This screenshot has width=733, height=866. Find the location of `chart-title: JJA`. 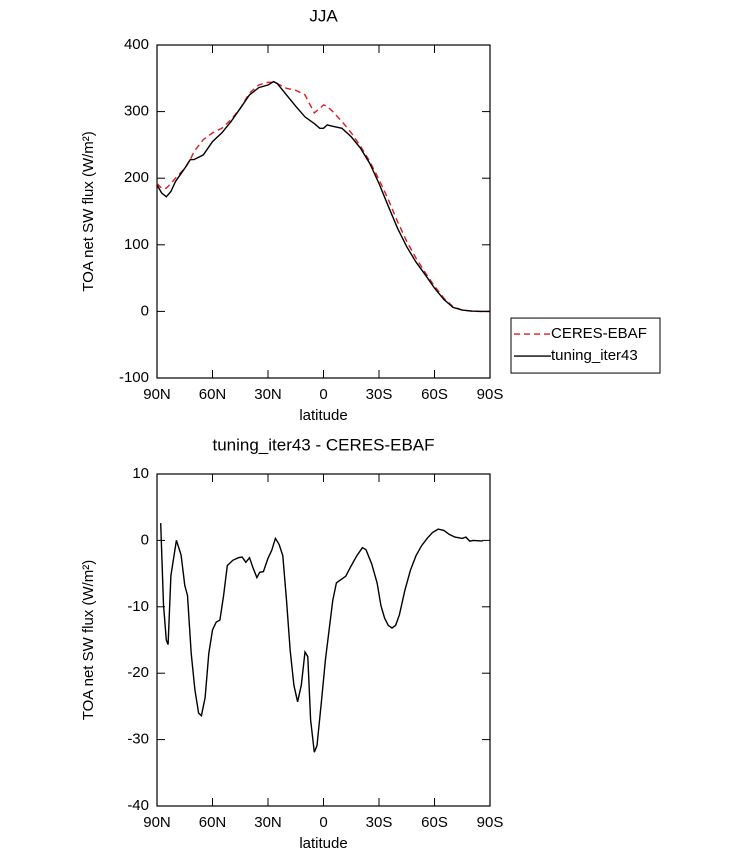

chart-title: JJA is located at coordinates (323, 15).